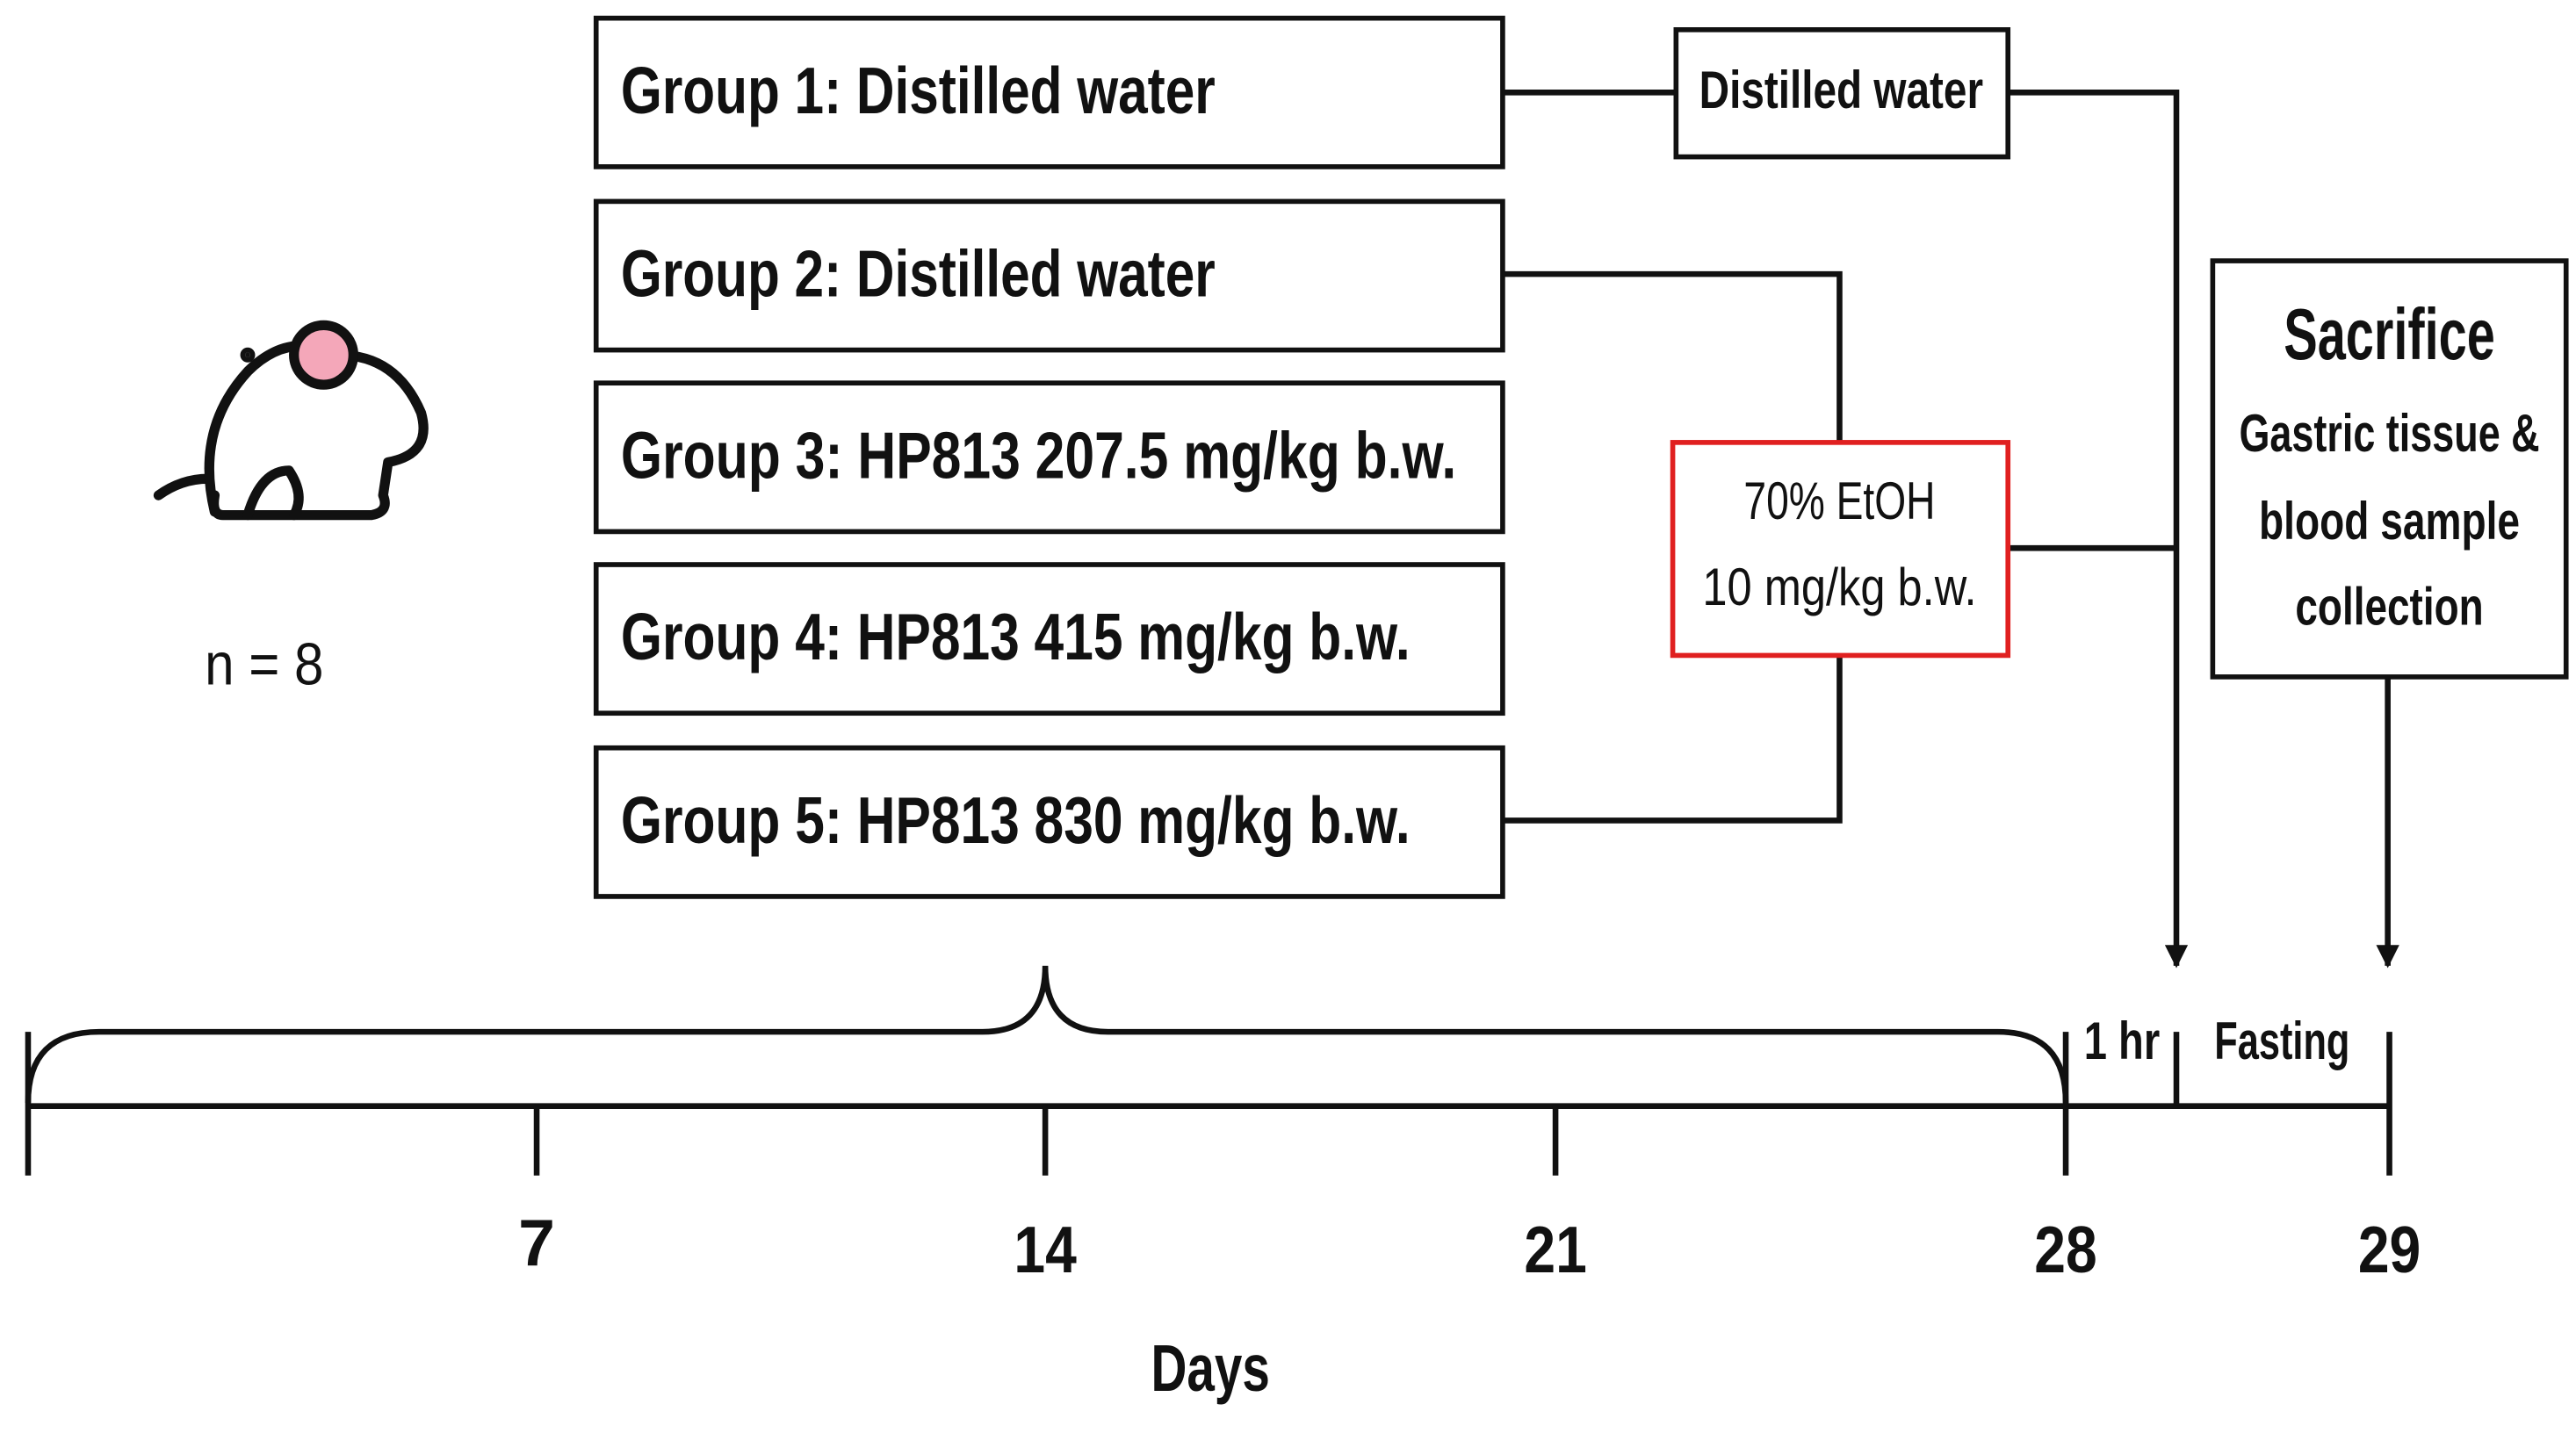 Image resolution: width=2576 pixels, height=1433 pixels. I want to click on group-label: Group 4: HP813 415 mg/kg b.w., so click(1016, 636).